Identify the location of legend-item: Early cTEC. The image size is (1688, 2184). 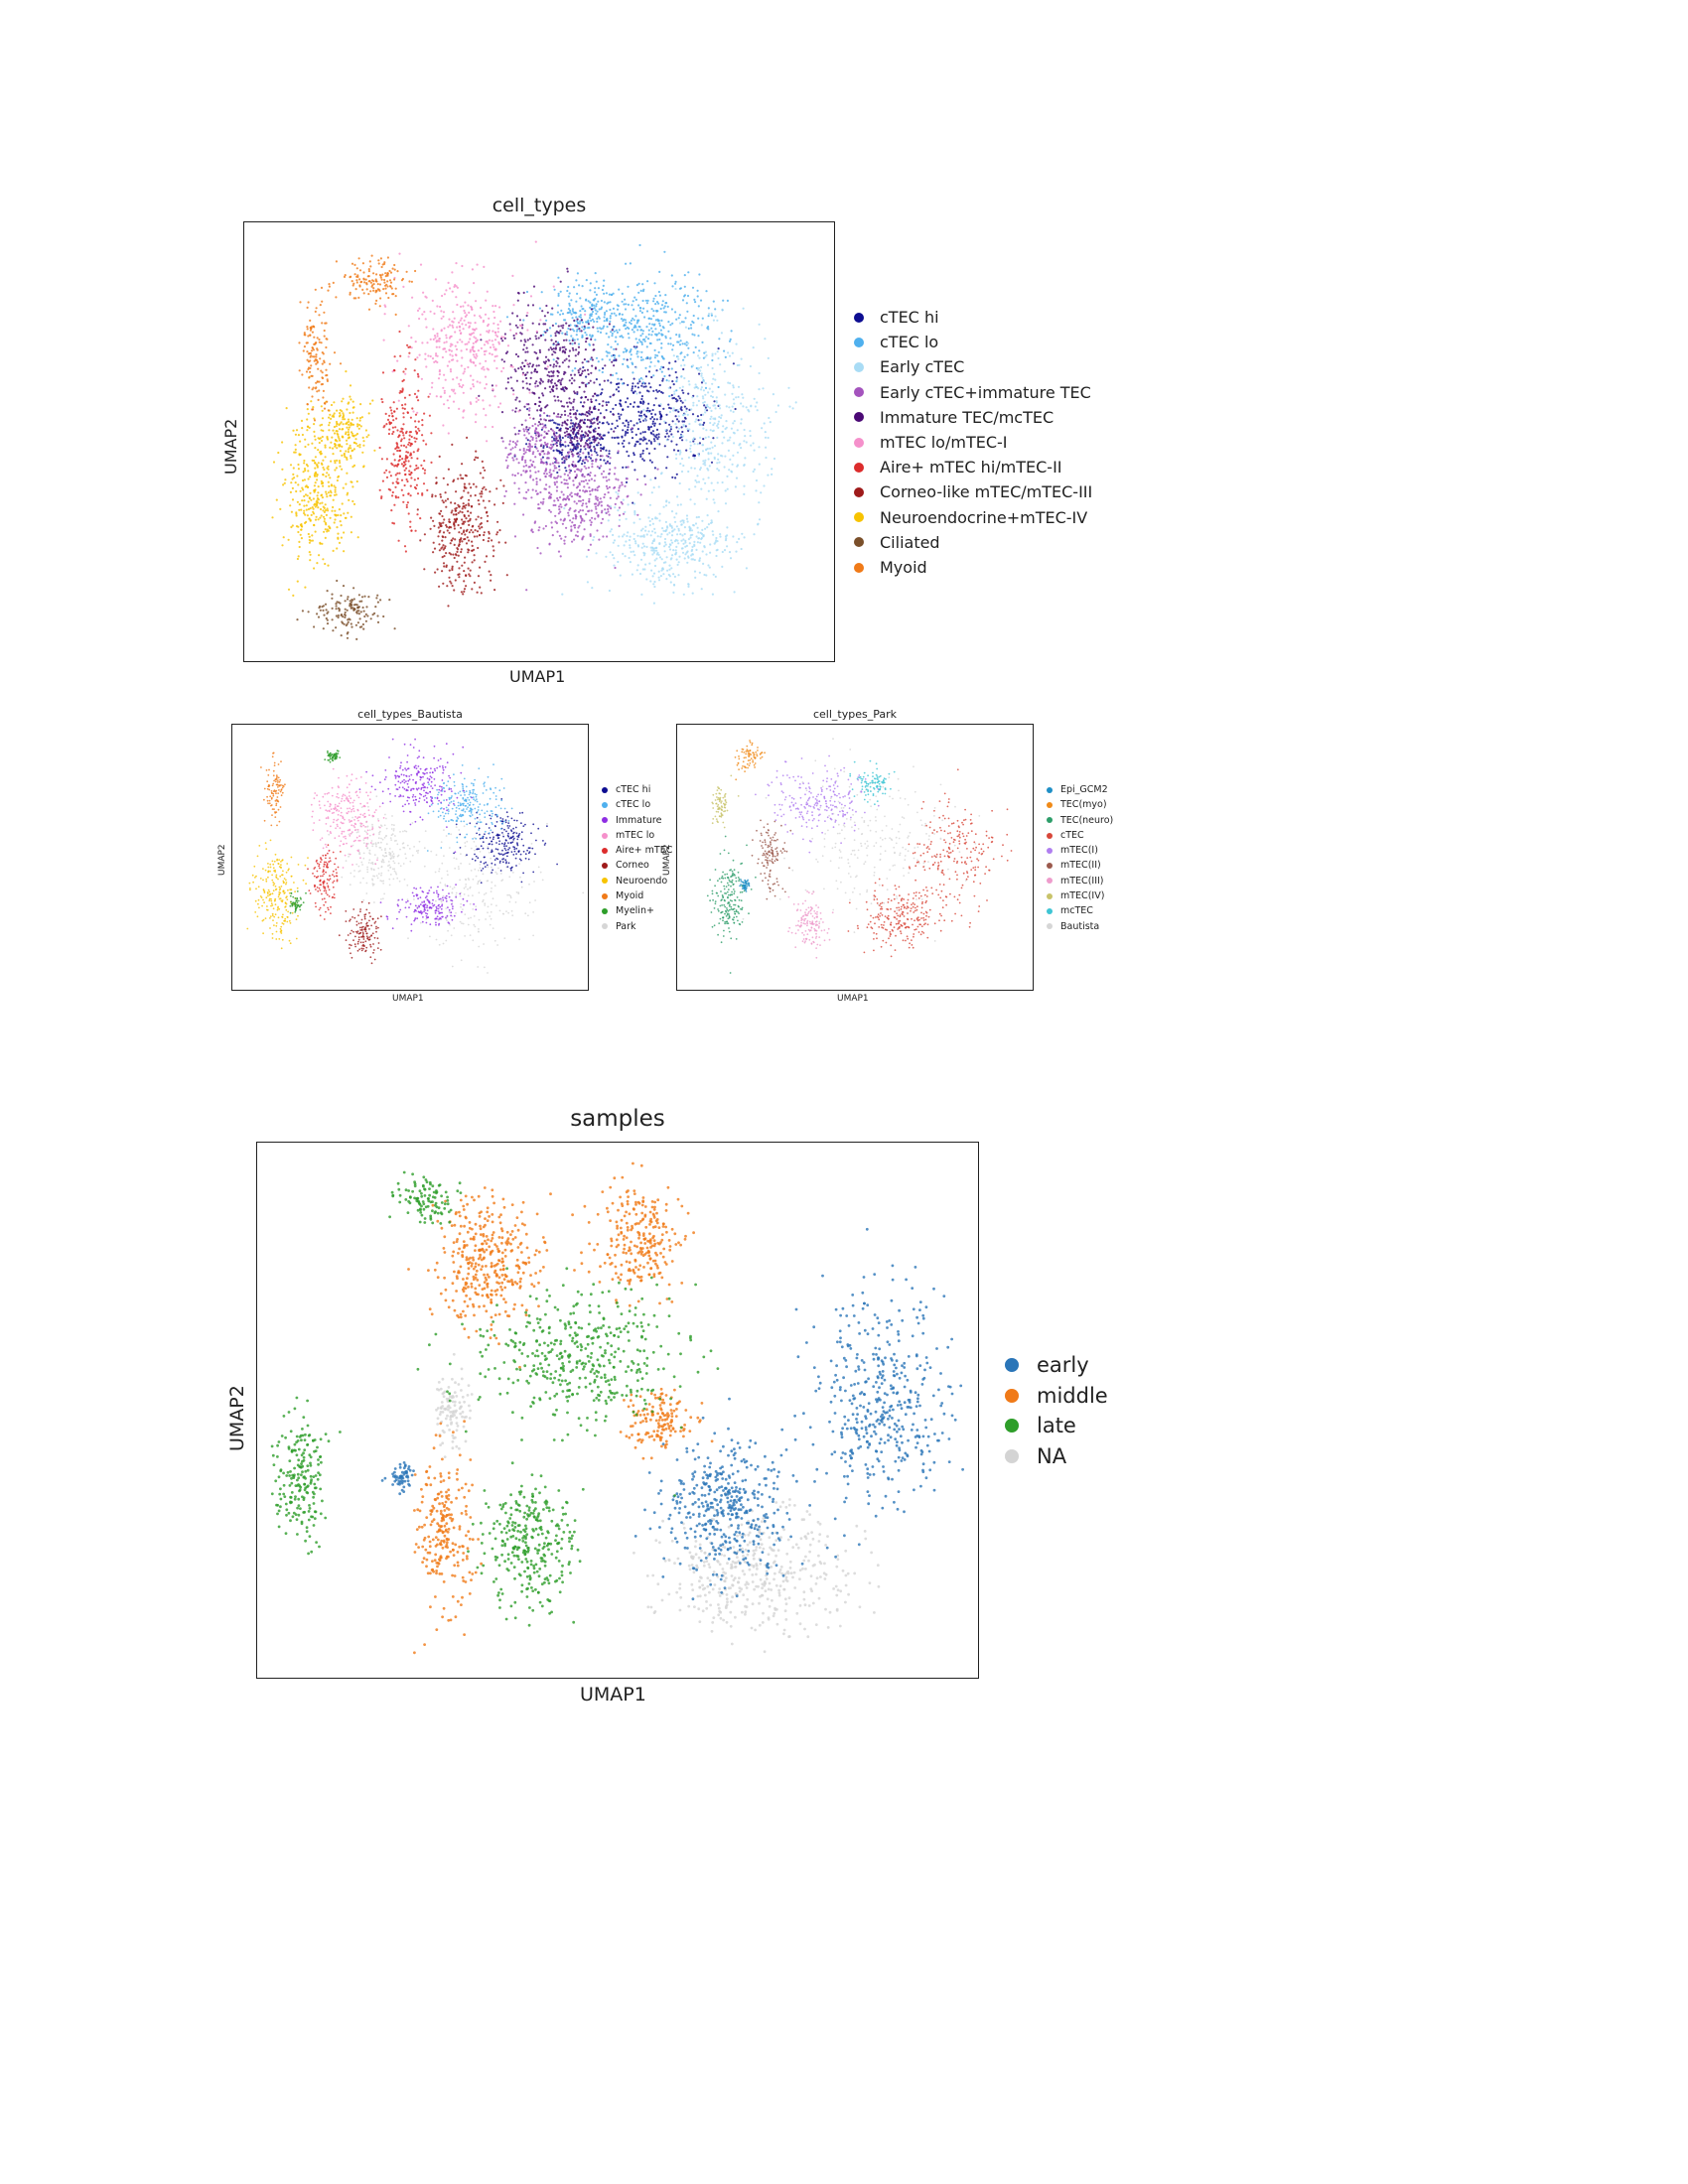
(973, 366).